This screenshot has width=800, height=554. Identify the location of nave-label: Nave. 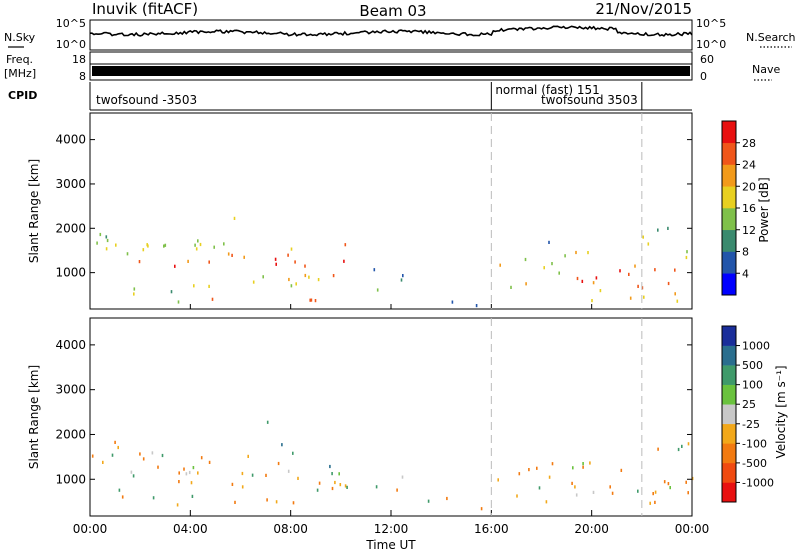
(766, 69).